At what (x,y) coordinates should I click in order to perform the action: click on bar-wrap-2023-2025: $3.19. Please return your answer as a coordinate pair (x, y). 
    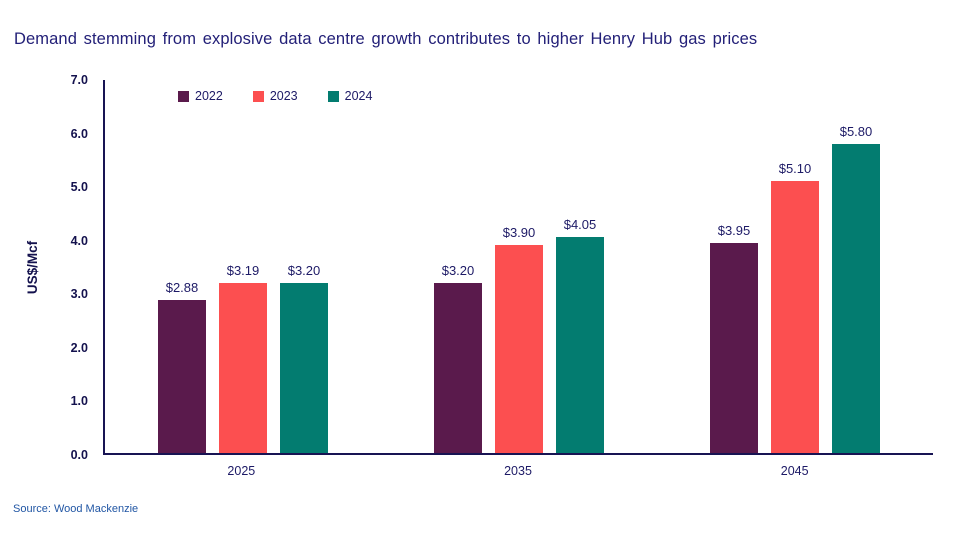
    Looking at the image, I should click on (243, 266).